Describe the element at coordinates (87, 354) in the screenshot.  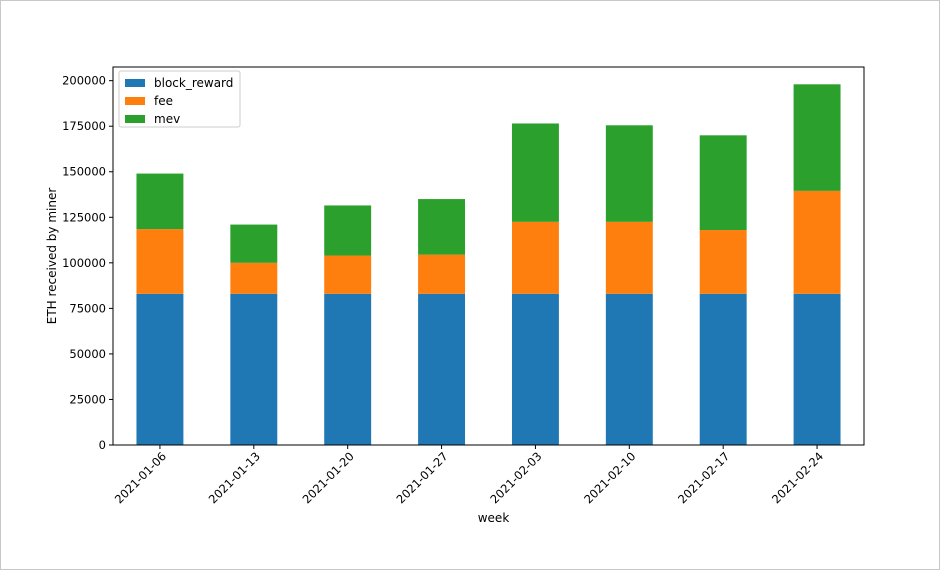
I see `y-tick-label: 50000` at that location.